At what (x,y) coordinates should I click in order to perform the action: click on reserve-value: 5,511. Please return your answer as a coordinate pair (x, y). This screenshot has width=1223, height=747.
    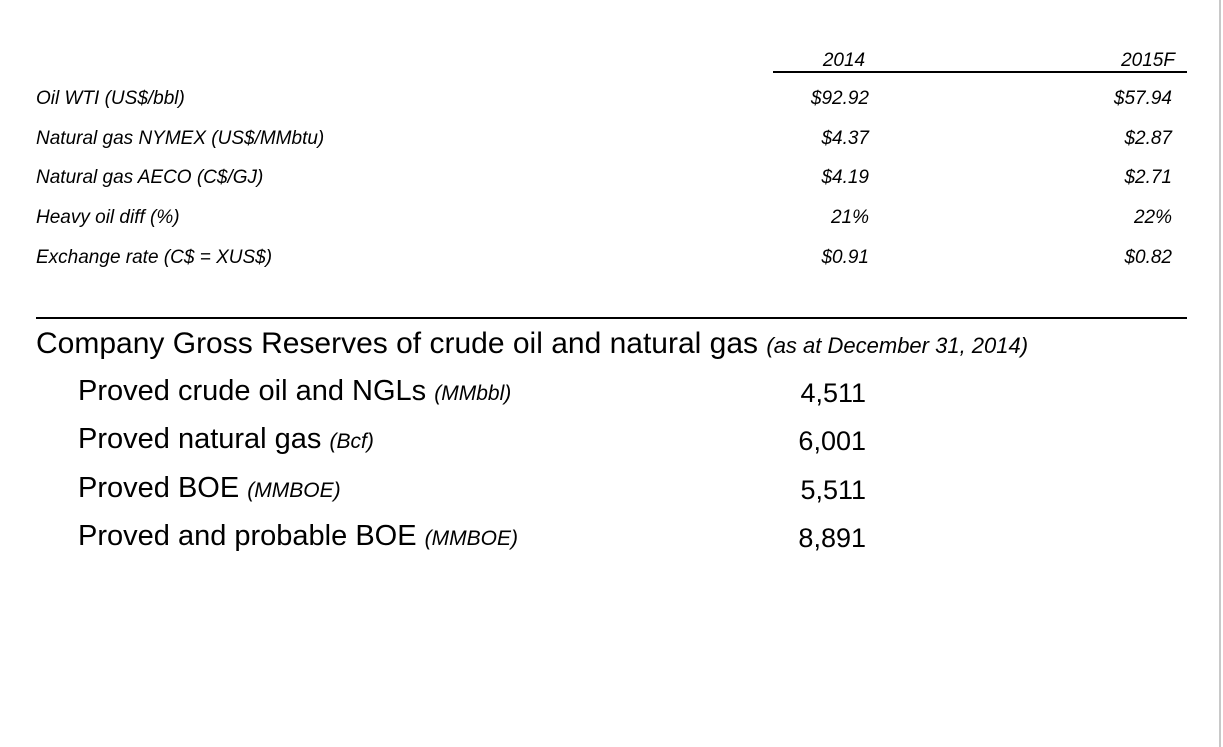
    Looking at the image, I should click on (833, 489).